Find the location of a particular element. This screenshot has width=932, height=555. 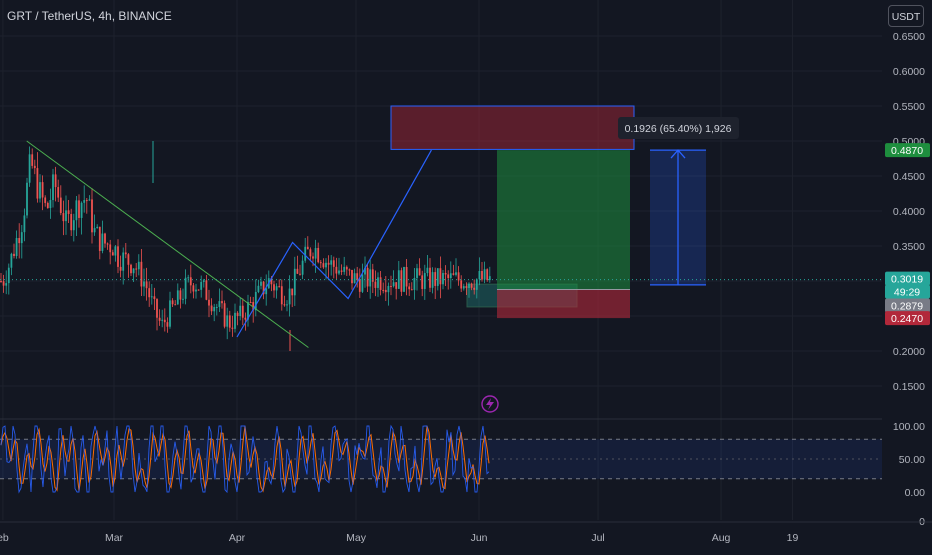

y-tick-label: 0.2000 is located at coordinates (909, 352).